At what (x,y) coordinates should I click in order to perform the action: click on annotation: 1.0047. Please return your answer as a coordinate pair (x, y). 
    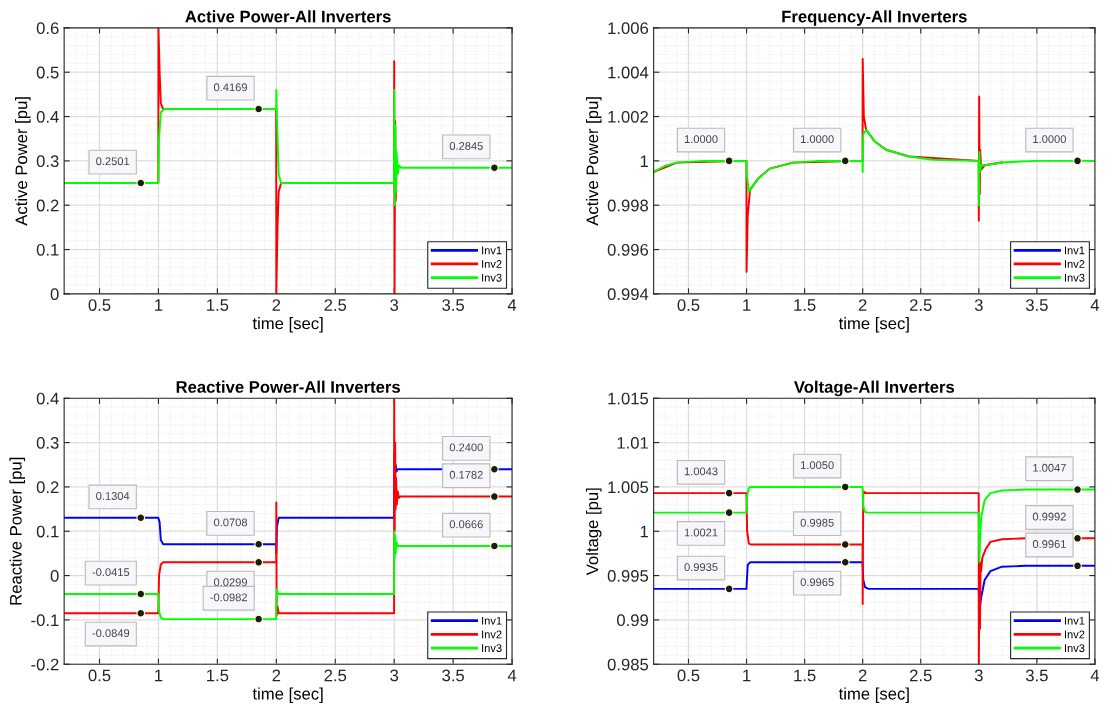
    Looking at the image, I should click on (1049, 467).